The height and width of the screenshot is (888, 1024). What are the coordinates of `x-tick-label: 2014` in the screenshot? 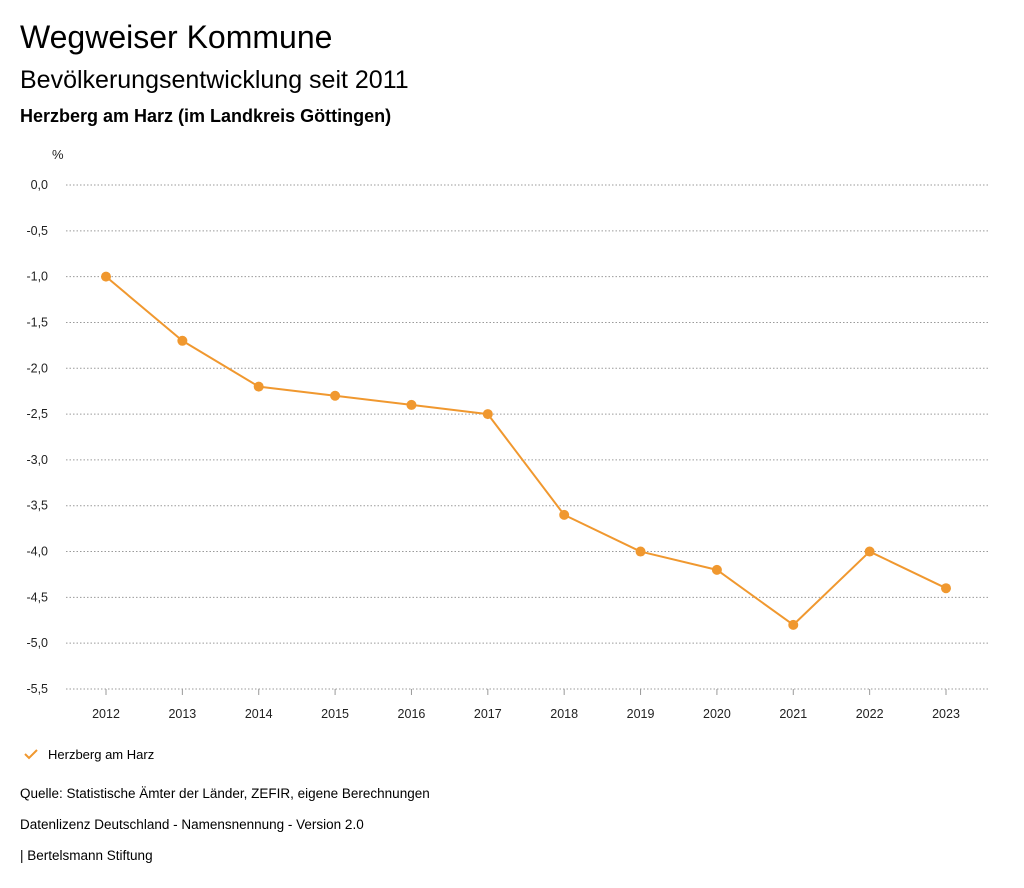 It's located at (259, 714).